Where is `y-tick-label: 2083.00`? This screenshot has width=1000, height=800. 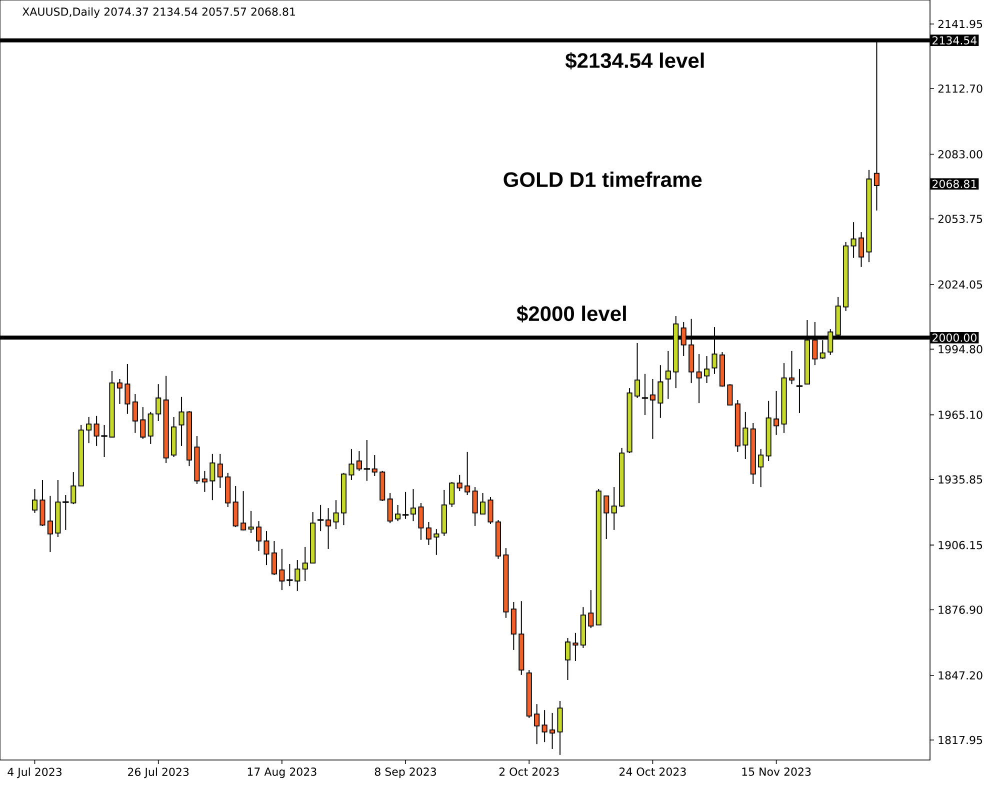
y-tick-label: 2083.00 is located at coordinates (960, 154).